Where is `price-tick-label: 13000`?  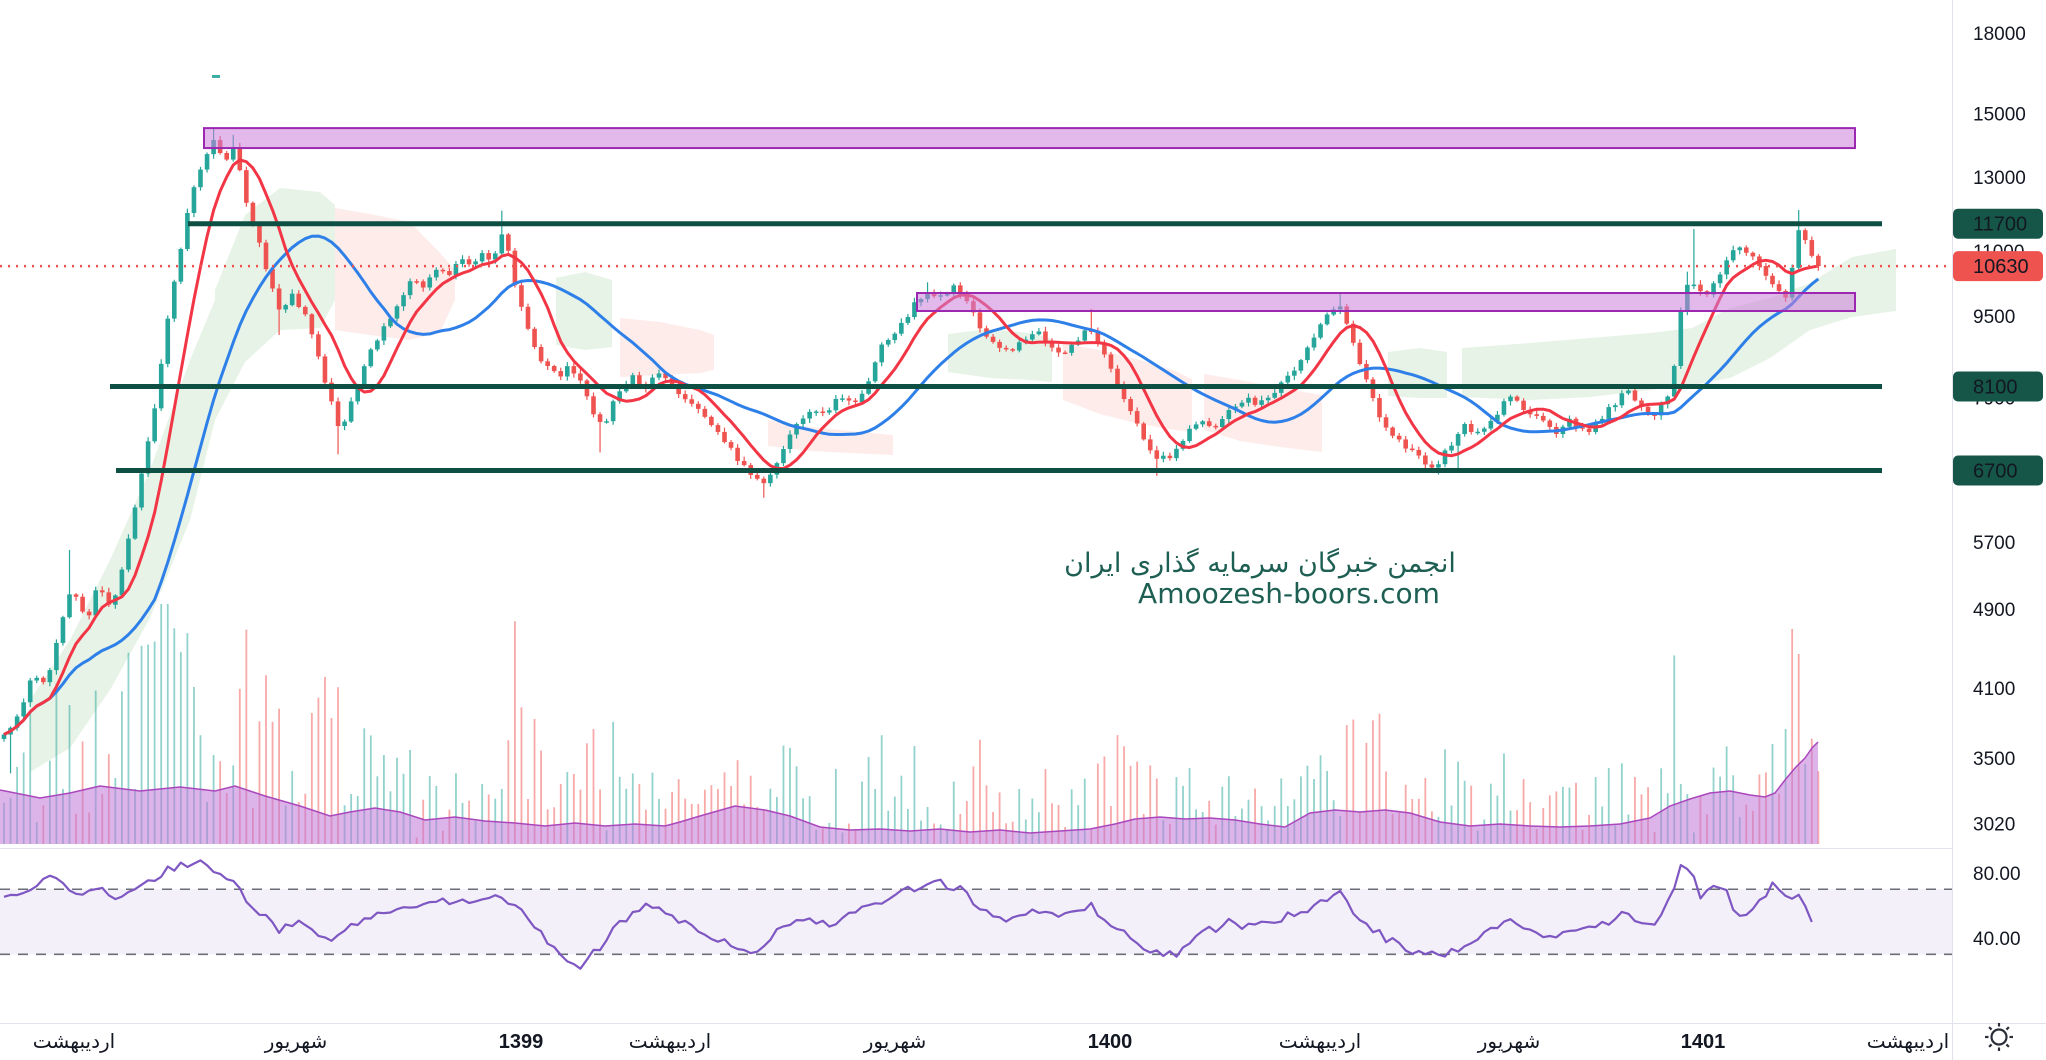 price-tick-label: 13000 is located at coordinates (1999, 178).